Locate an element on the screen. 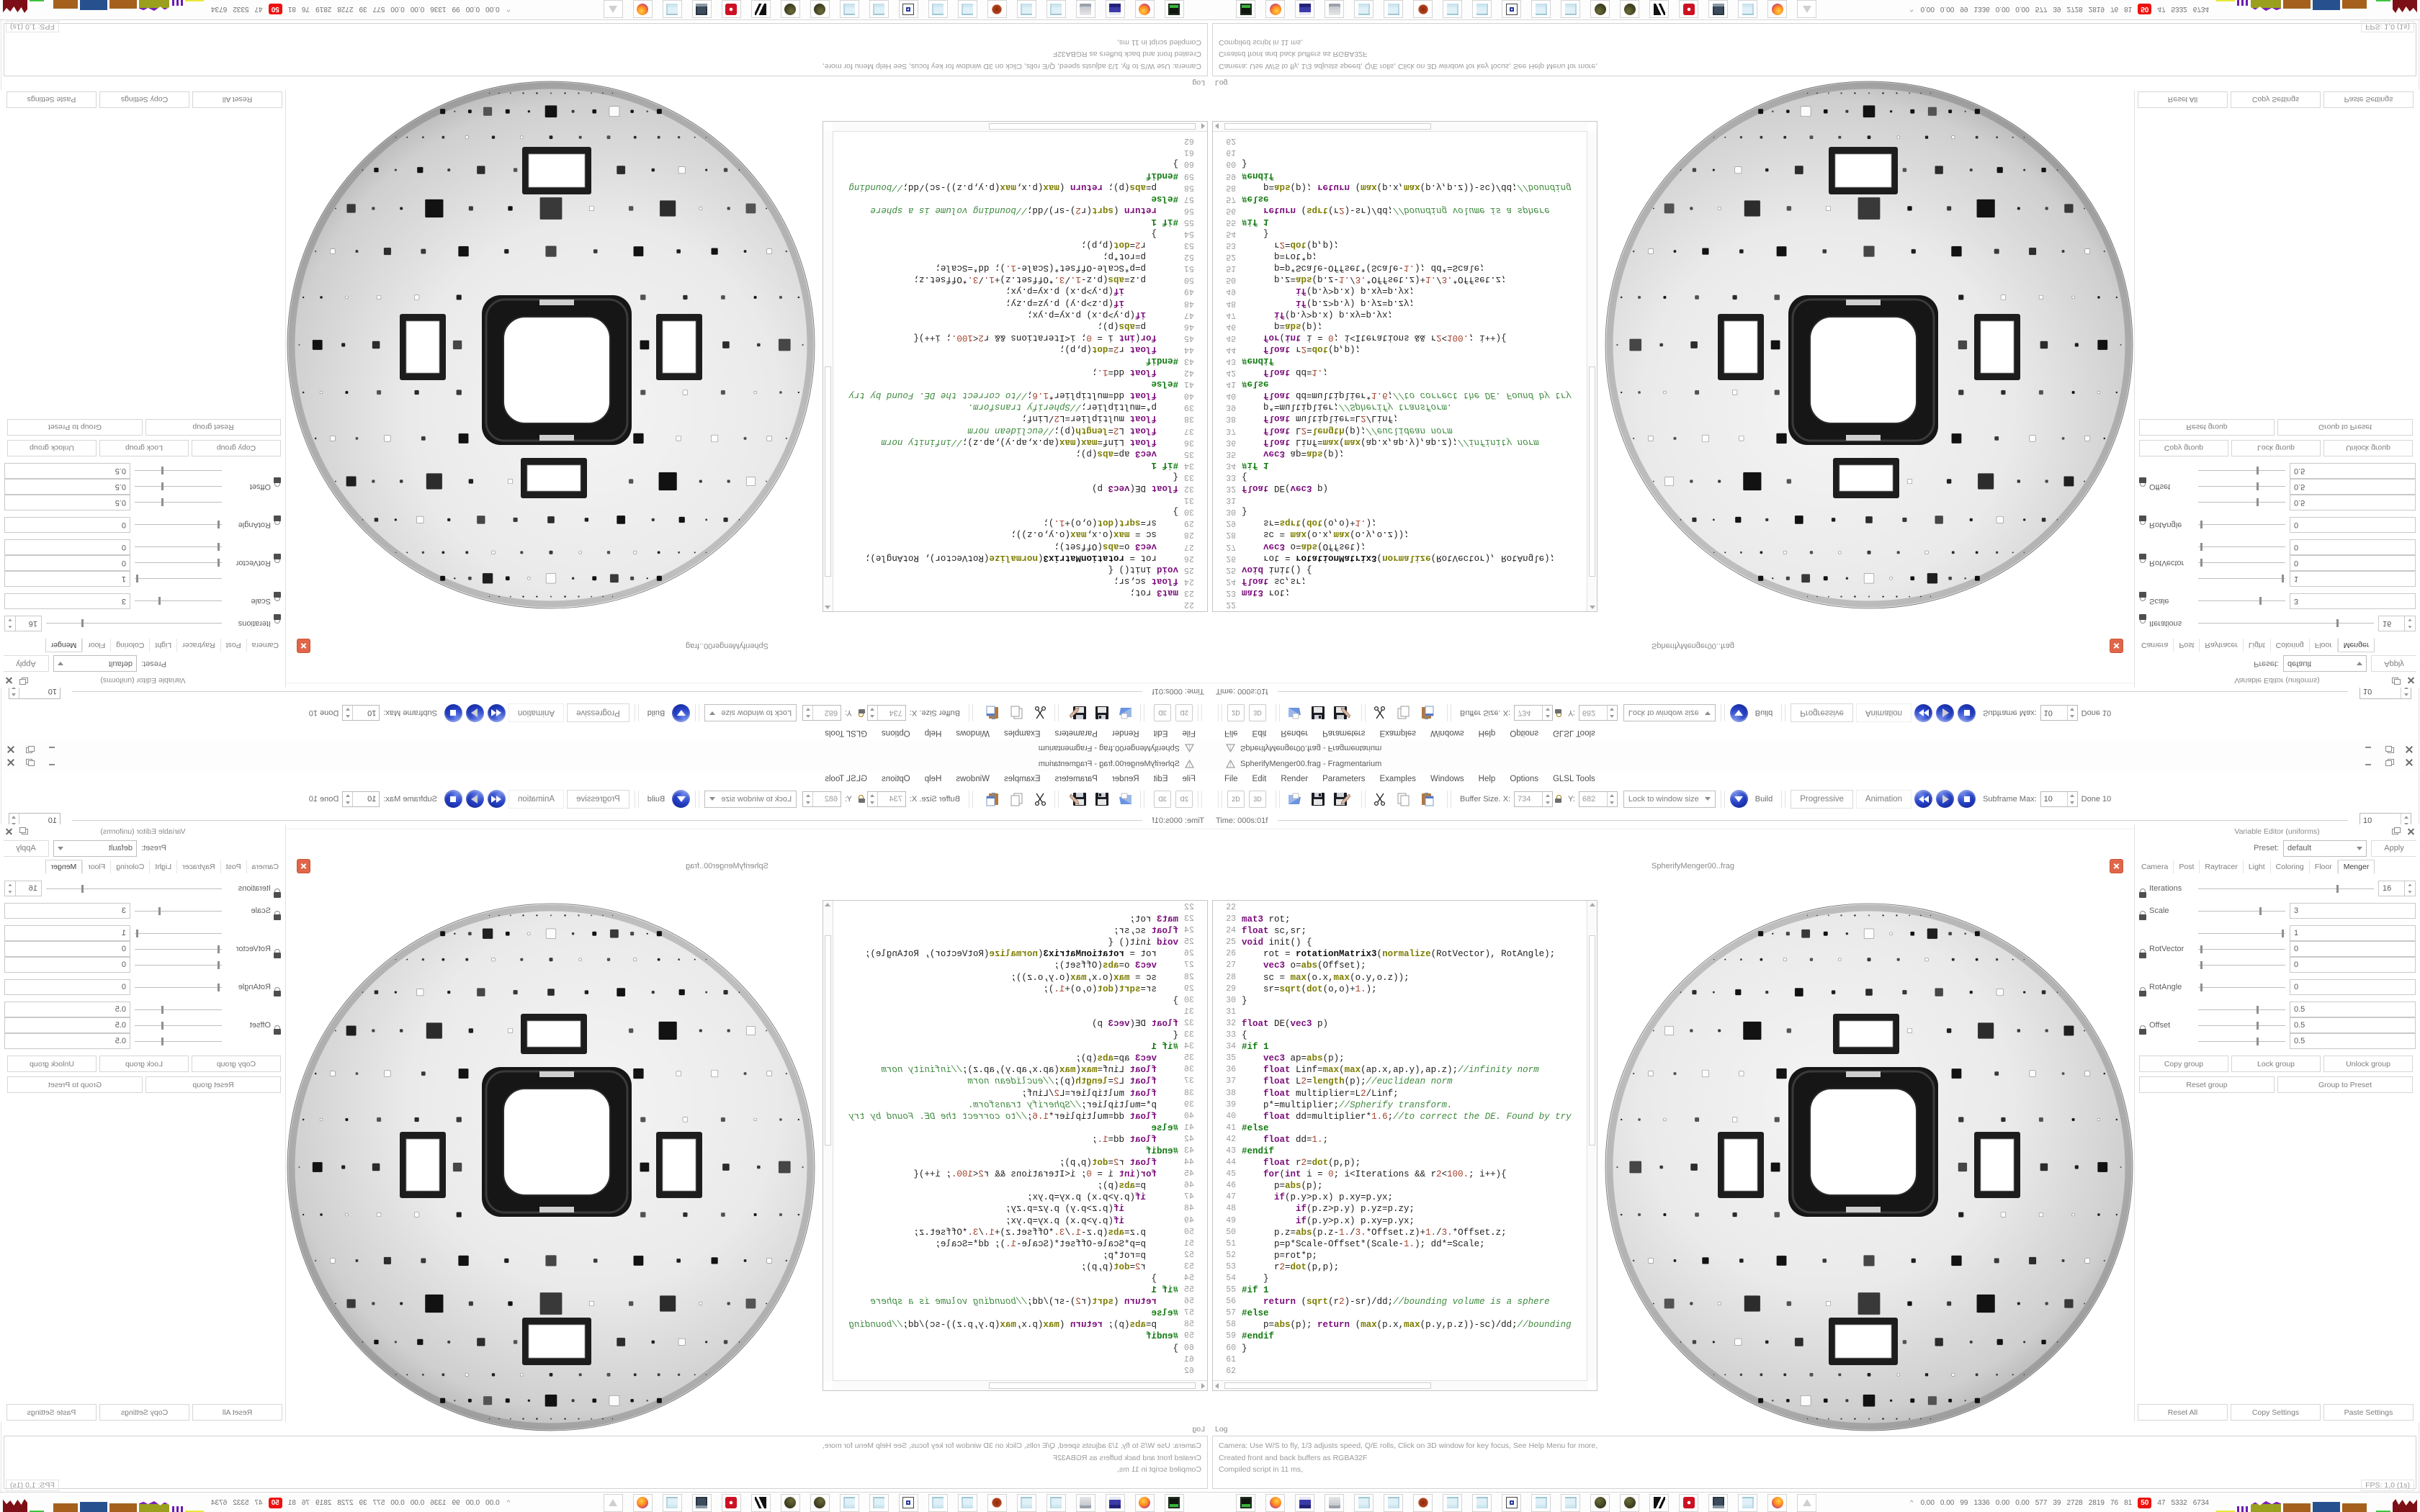 This screenshot has height=1512, width=2420. tab-coloring: Coloring is located at coordinates (130, 645).